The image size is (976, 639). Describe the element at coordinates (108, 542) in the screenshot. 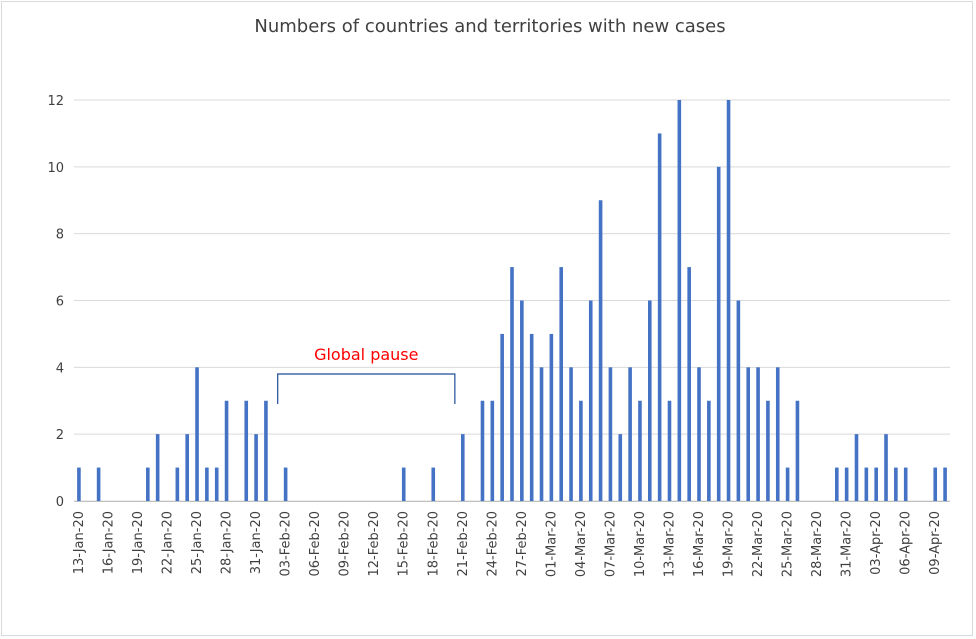

I see `x-tick-label: 16-Jan-20` at that location.